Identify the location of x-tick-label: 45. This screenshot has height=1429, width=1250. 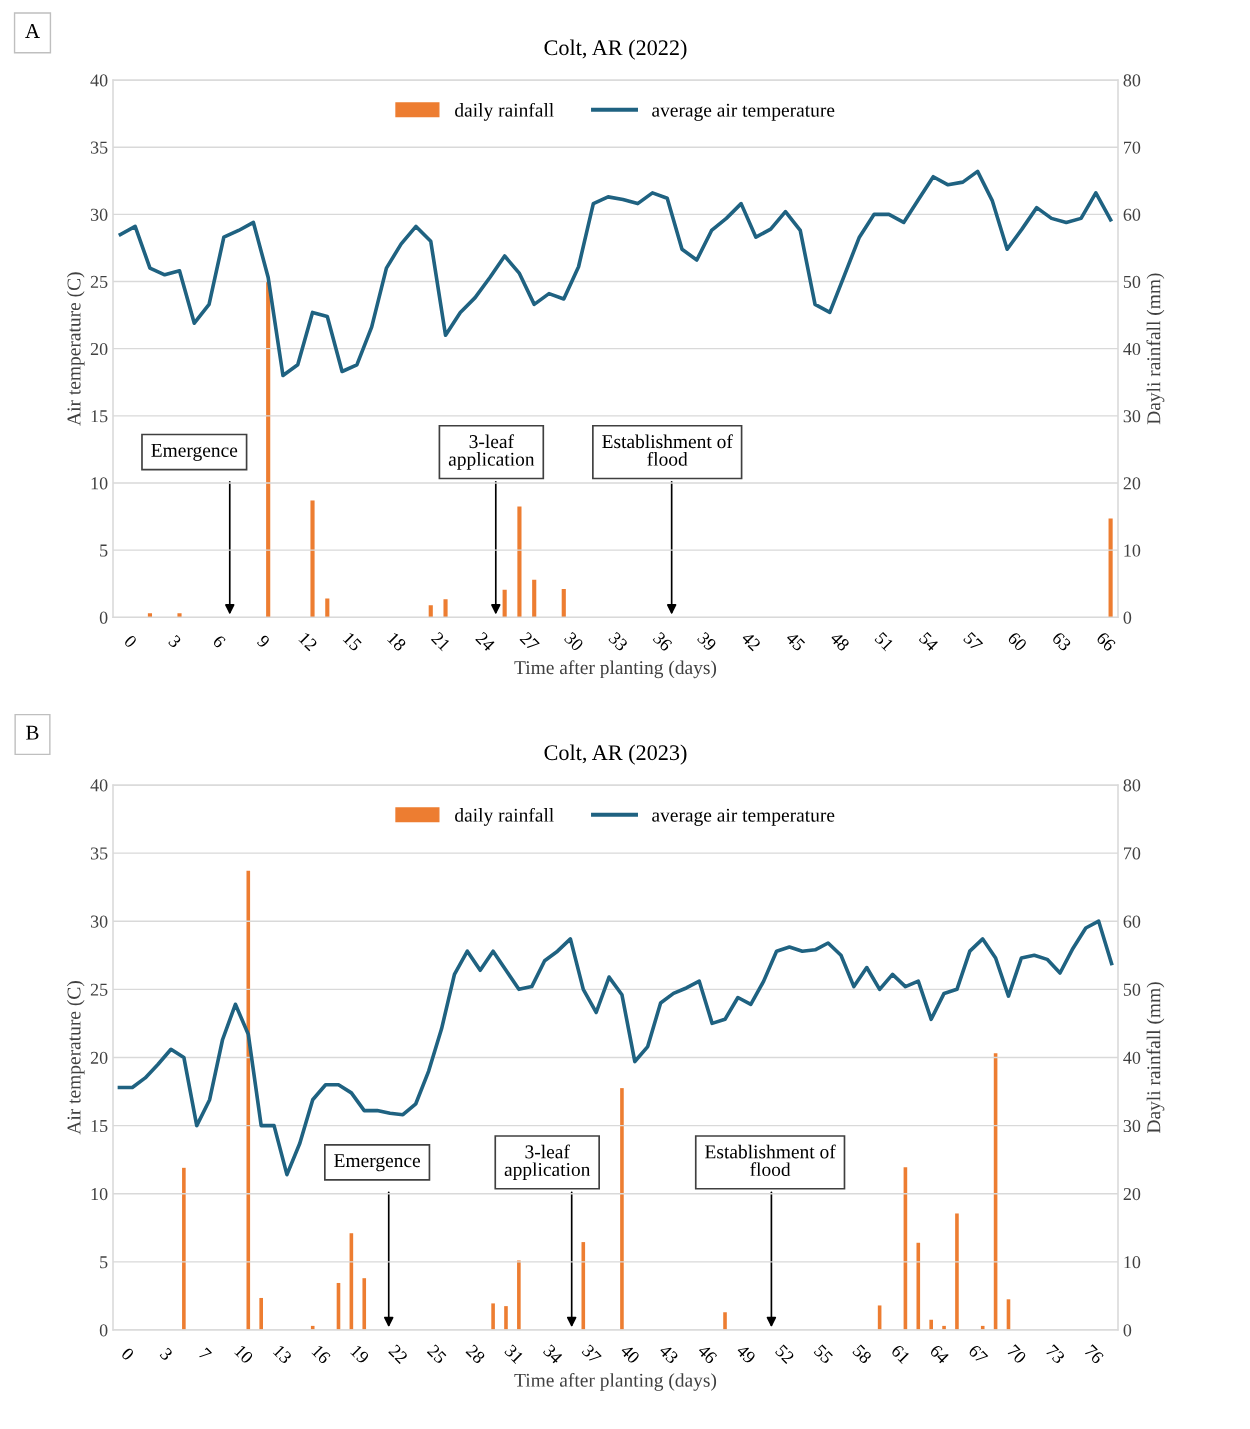
(795, 641).